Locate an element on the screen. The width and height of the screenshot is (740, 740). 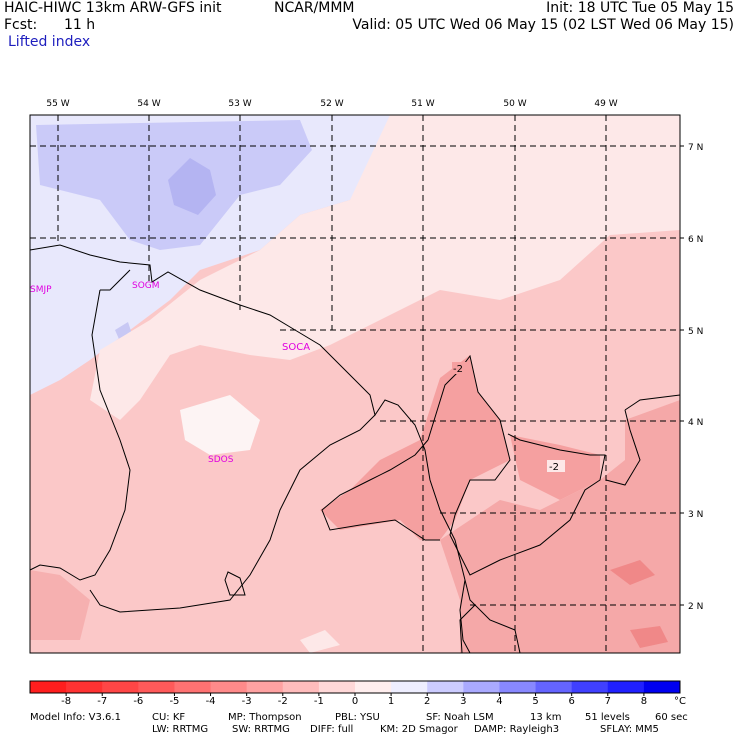
lon-label-52w: 52 W is located at coordinates (331, 104).